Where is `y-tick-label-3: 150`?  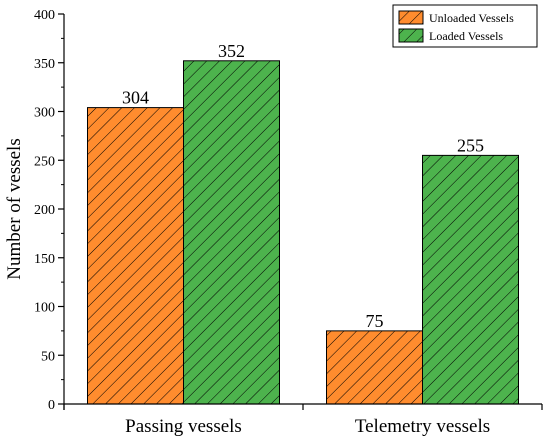 y-tick-label-3: 150 is located at coordinates (44, 259).